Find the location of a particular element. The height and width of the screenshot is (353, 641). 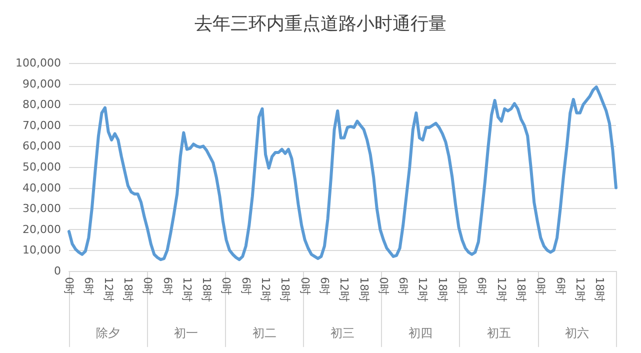

y-tick-label: 0 is located at coordinates (57, 271).